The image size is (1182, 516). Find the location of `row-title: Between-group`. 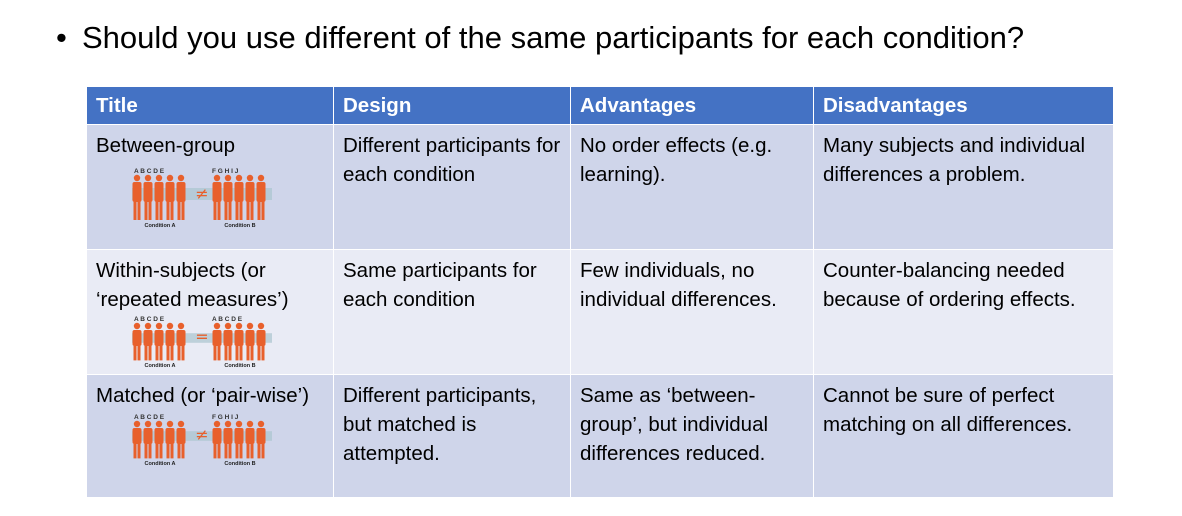

row-title: Between-group is located at coordinates (166, 145).